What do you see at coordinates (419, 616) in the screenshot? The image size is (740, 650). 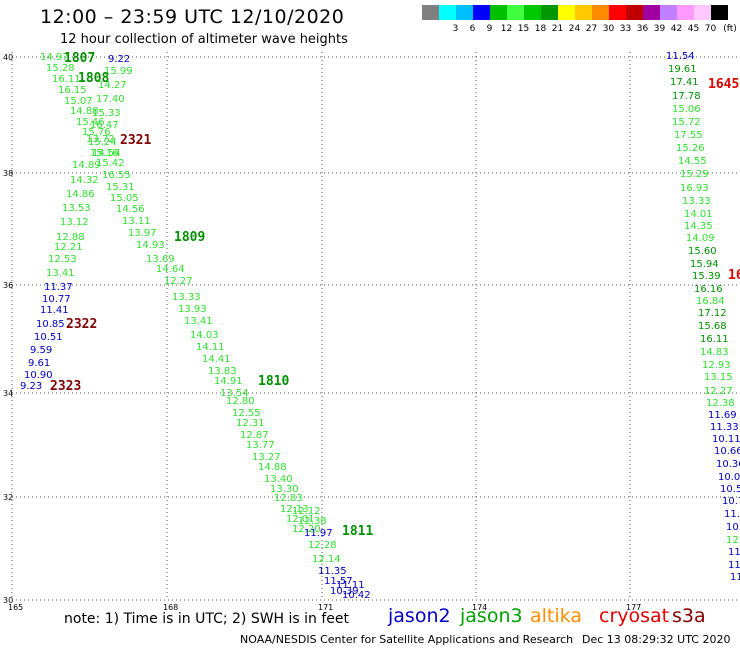 I see `legend-jason2: jason2` at bounding box center [419, 616].